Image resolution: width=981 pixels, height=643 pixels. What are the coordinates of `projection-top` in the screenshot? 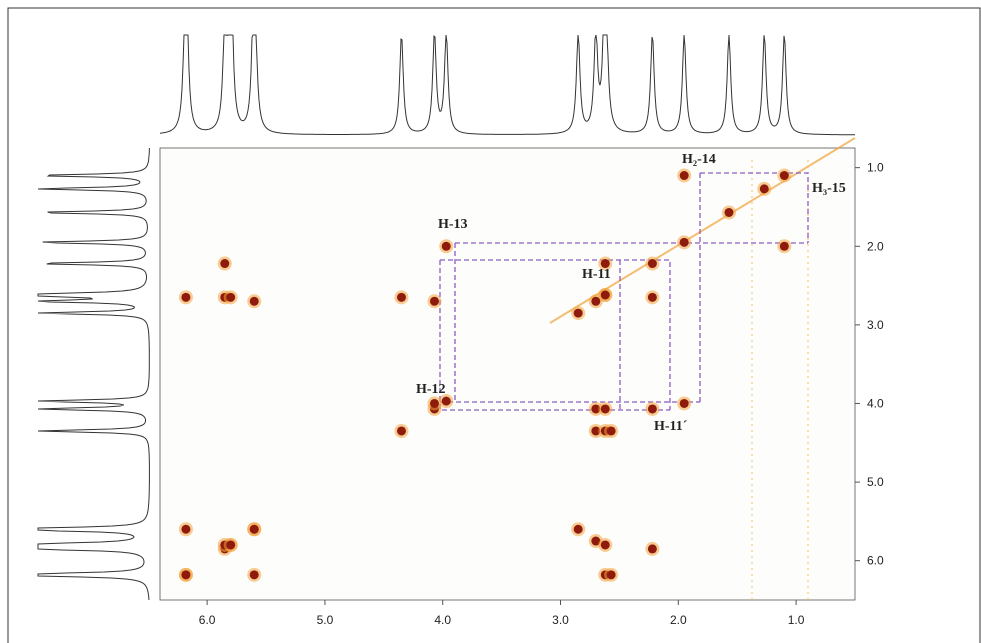 It's located at (507, 85).